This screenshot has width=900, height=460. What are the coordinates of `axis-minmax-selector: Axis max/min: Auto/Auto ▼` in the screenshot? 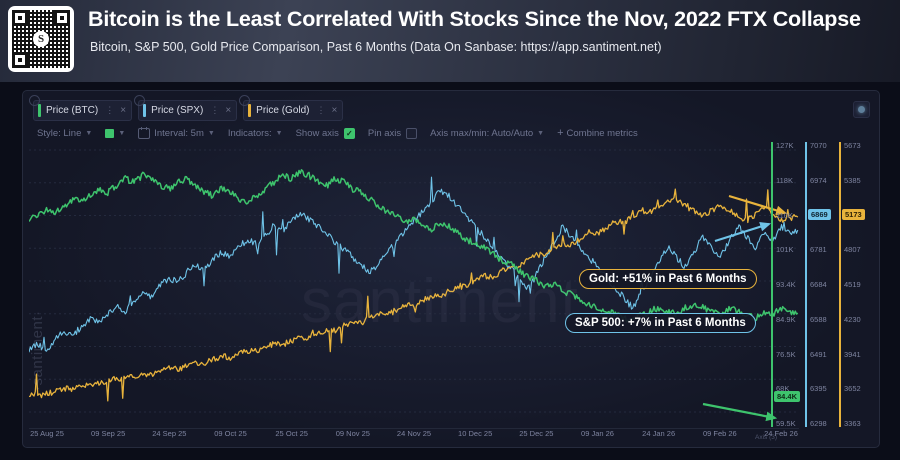 It's located at (487, 133).